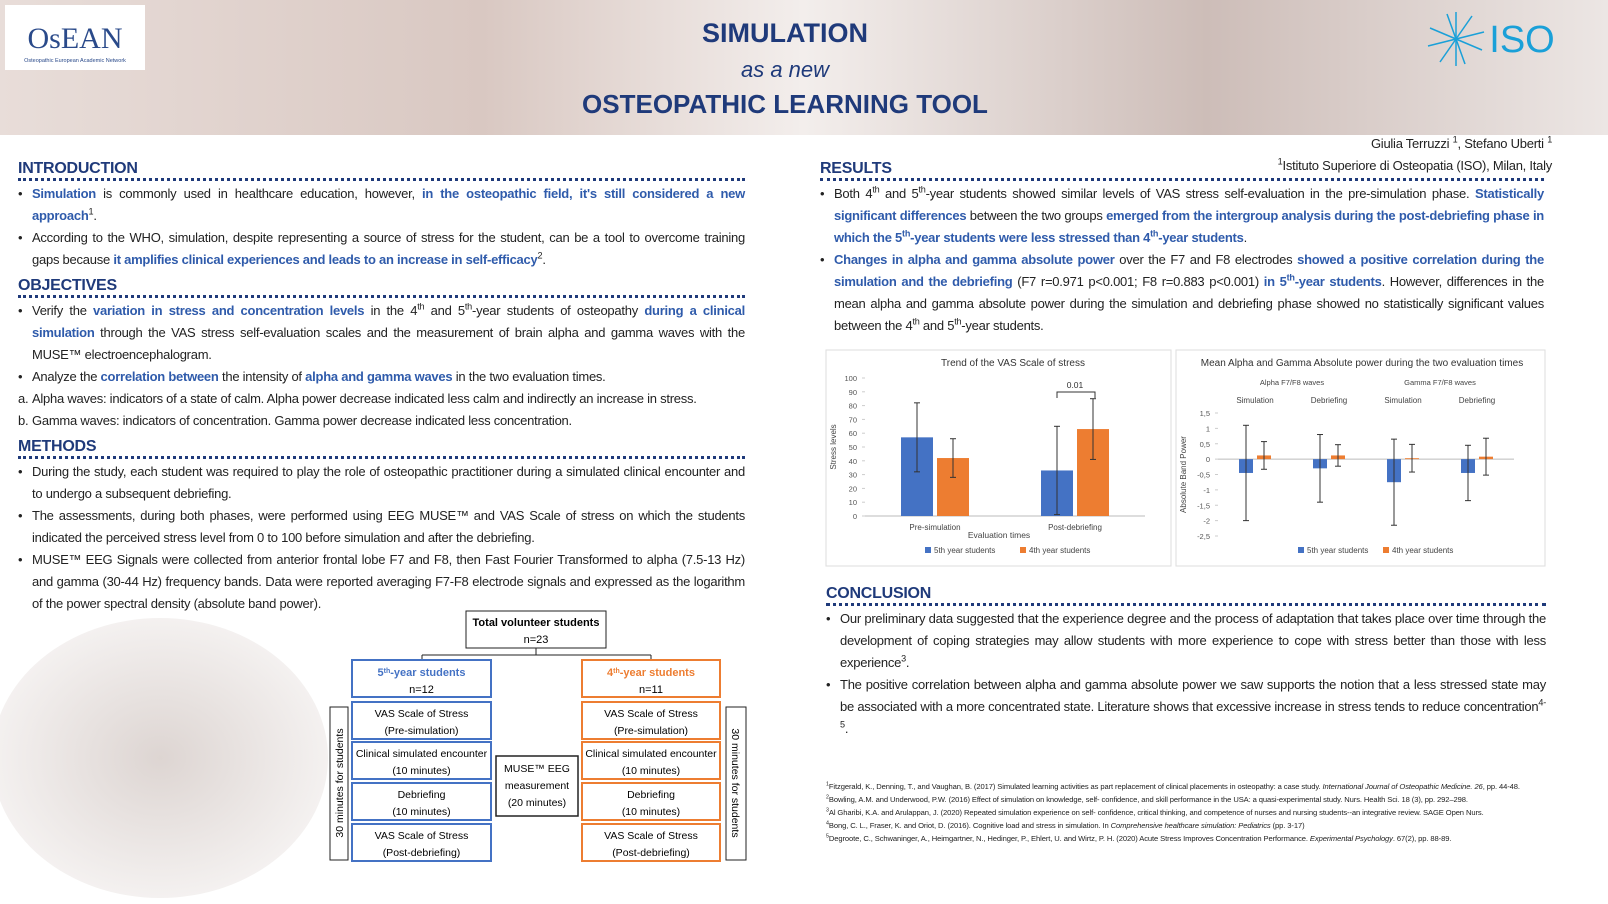  What do you see at coordinates (1205, 444) in the screenshot?
I see `y-tick-label: 0,5` at bounding box center [1205, 444].